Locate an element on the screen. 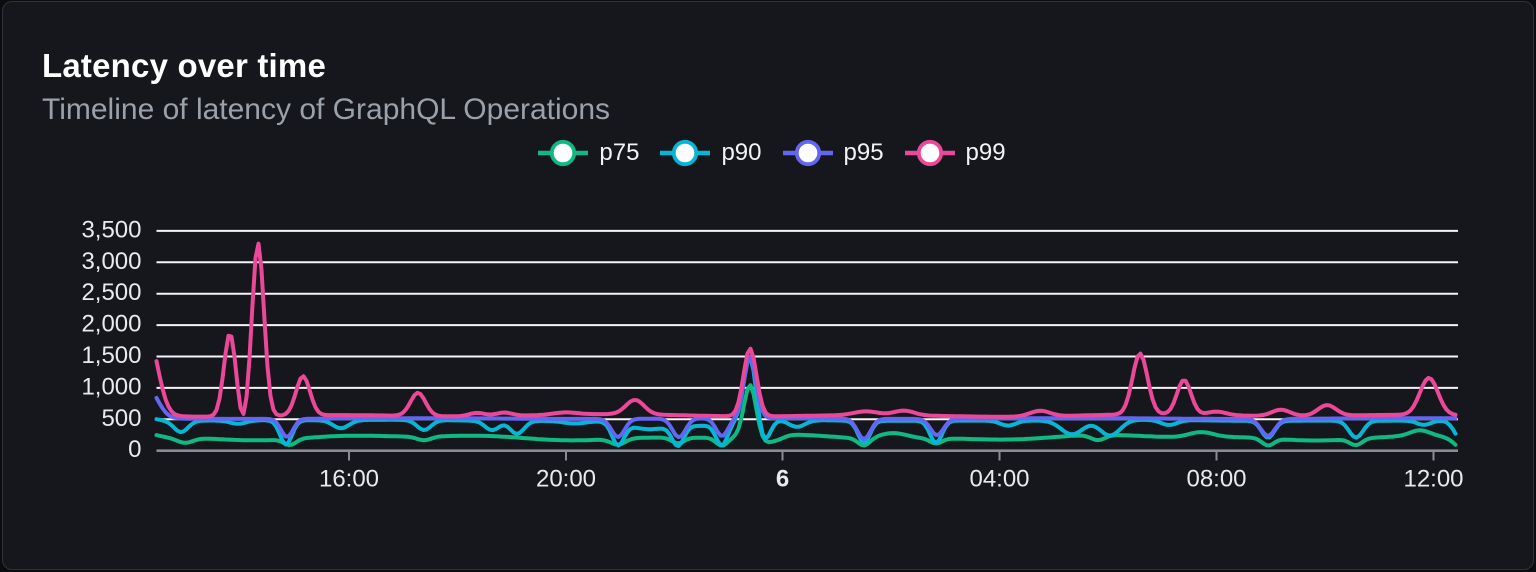 Image resolution: width=1536 pixels, height=572 pixels. svg-text: 3,500 is located at coordinates (111, 229).